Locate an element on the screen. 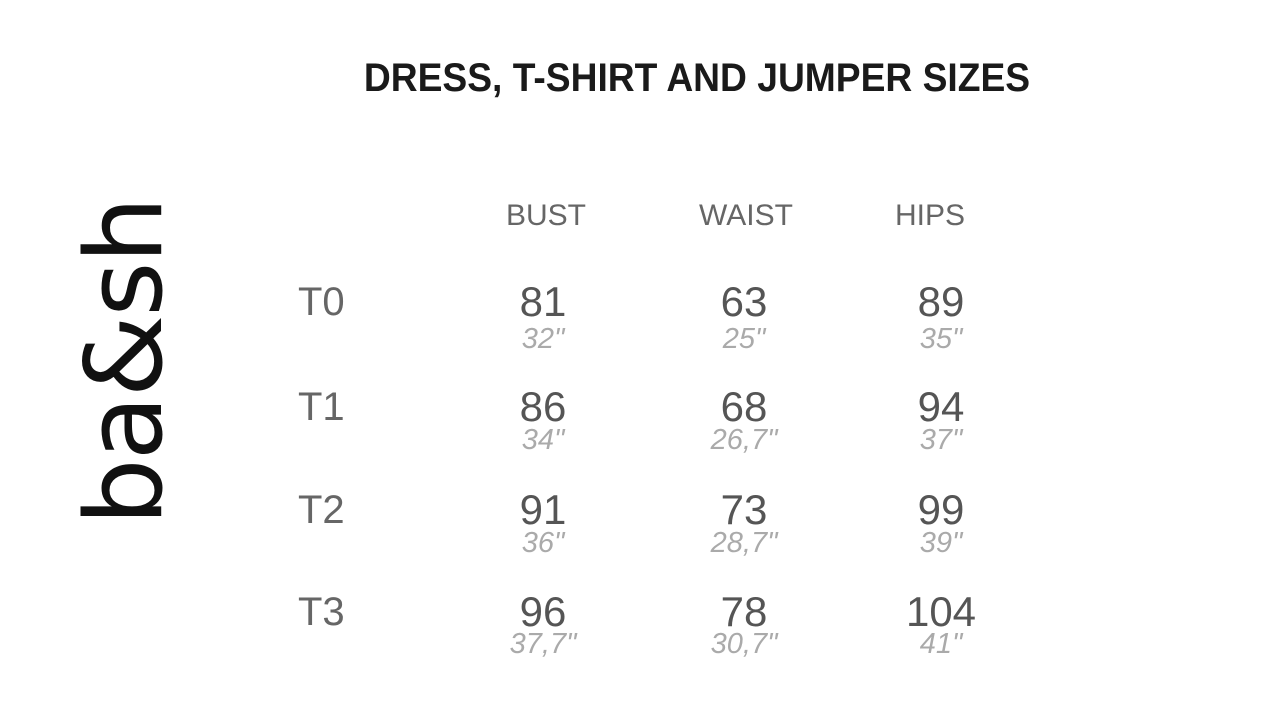 Image resolution: width=1280 pixels, height=720 pixels. column-header-waist: WAIST is located at coordinates (746, 215).